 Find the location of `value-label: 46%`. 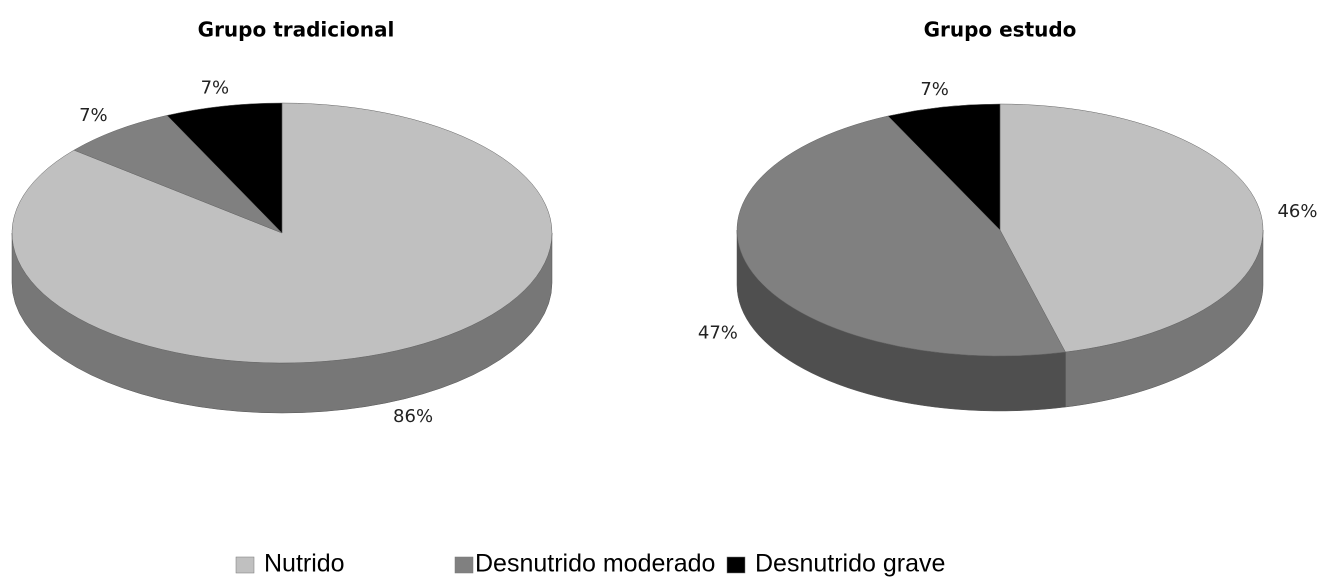

value-label: 46% is located at coordinates (1297, 211).